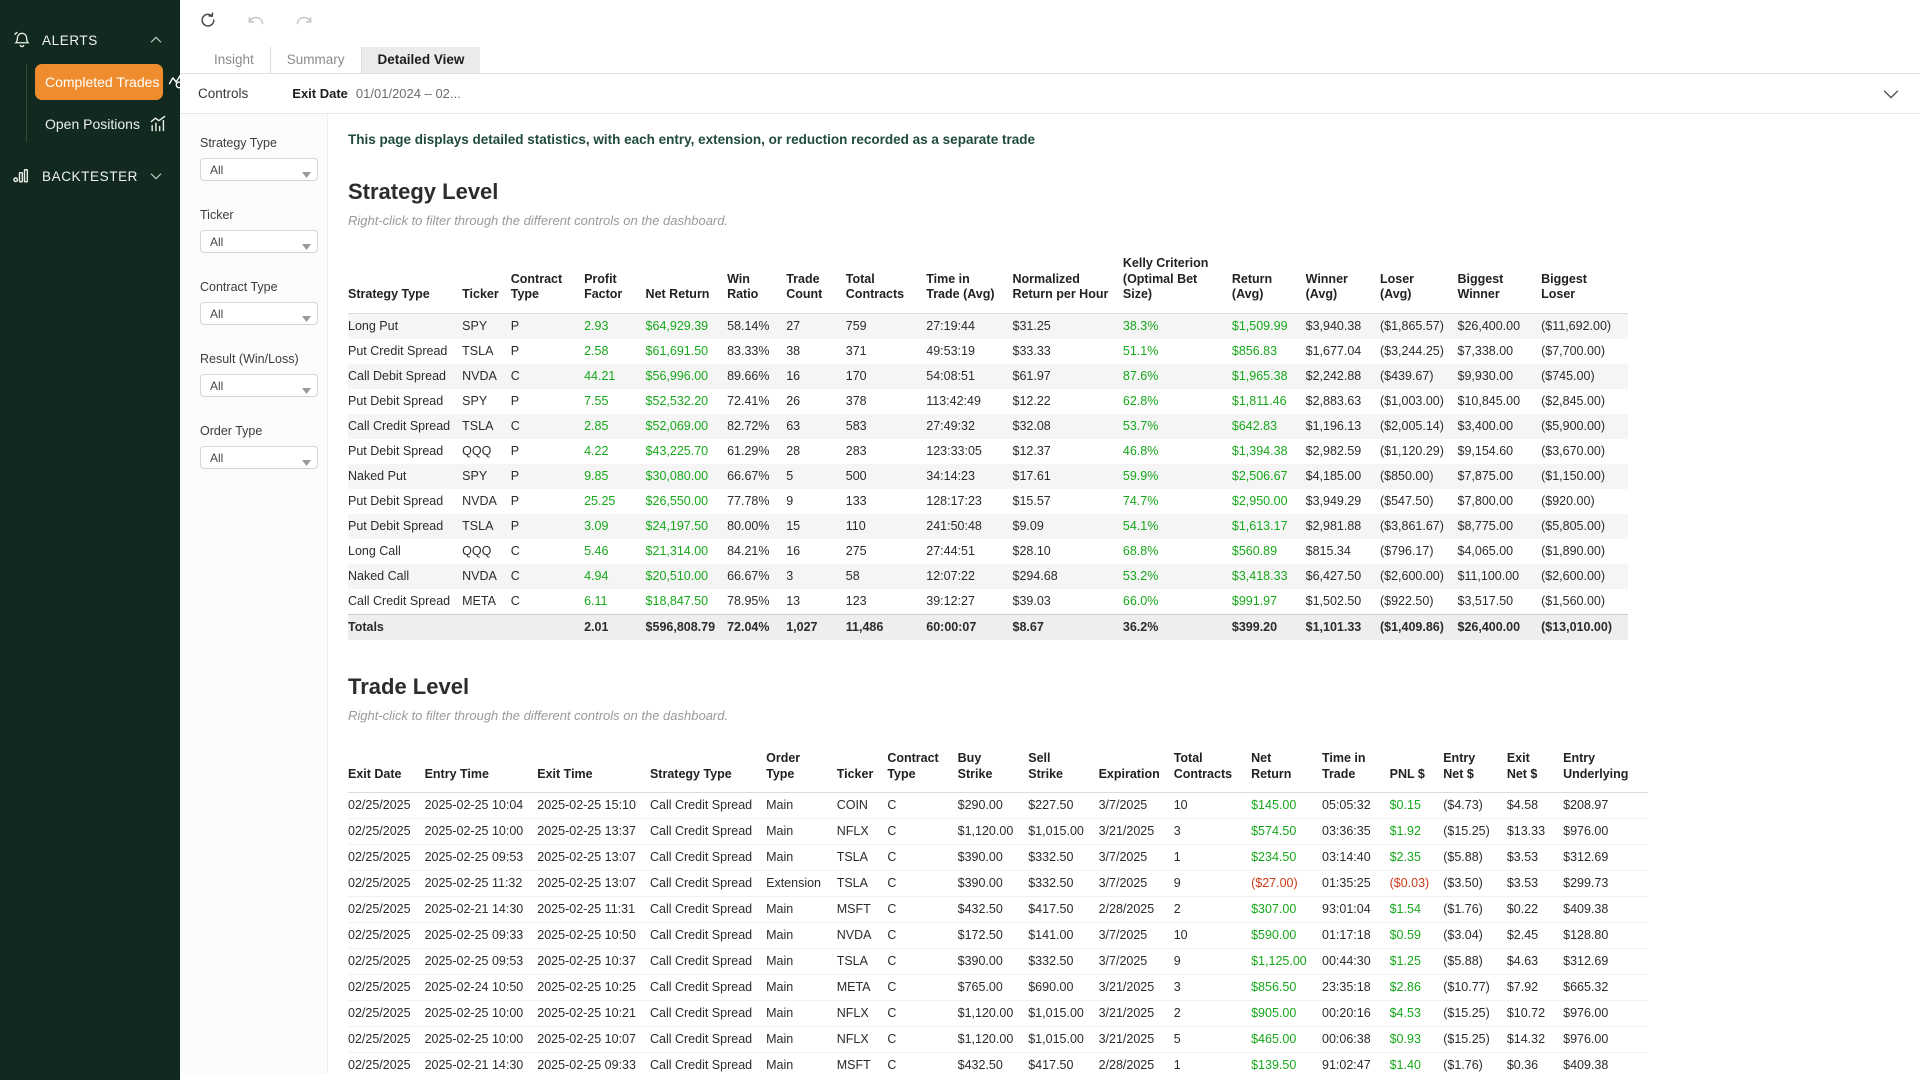 This screenshot has height=1080, width=1920. Describe the element at coordinates (804, 286) in the screenshot. I see `column-header: Trade Count` at that location.